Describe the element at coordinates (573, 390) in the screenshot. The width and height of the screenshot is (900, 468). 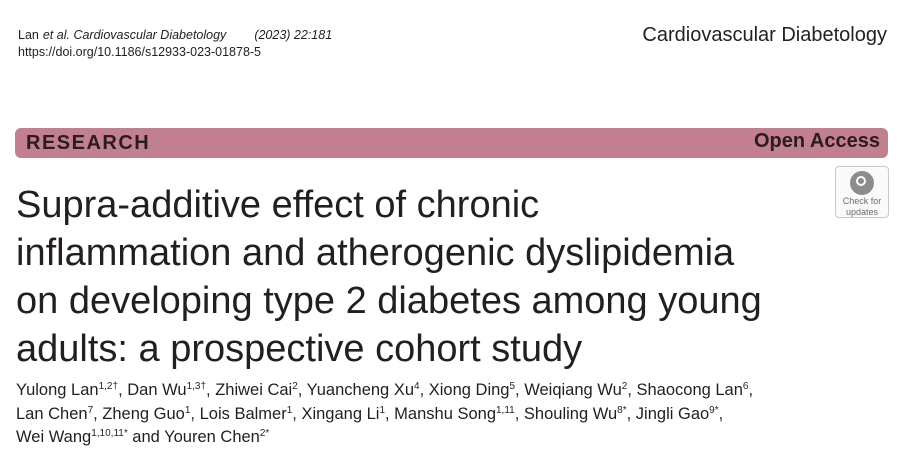
I see `author-name: Weiqiang Wu` at that location.